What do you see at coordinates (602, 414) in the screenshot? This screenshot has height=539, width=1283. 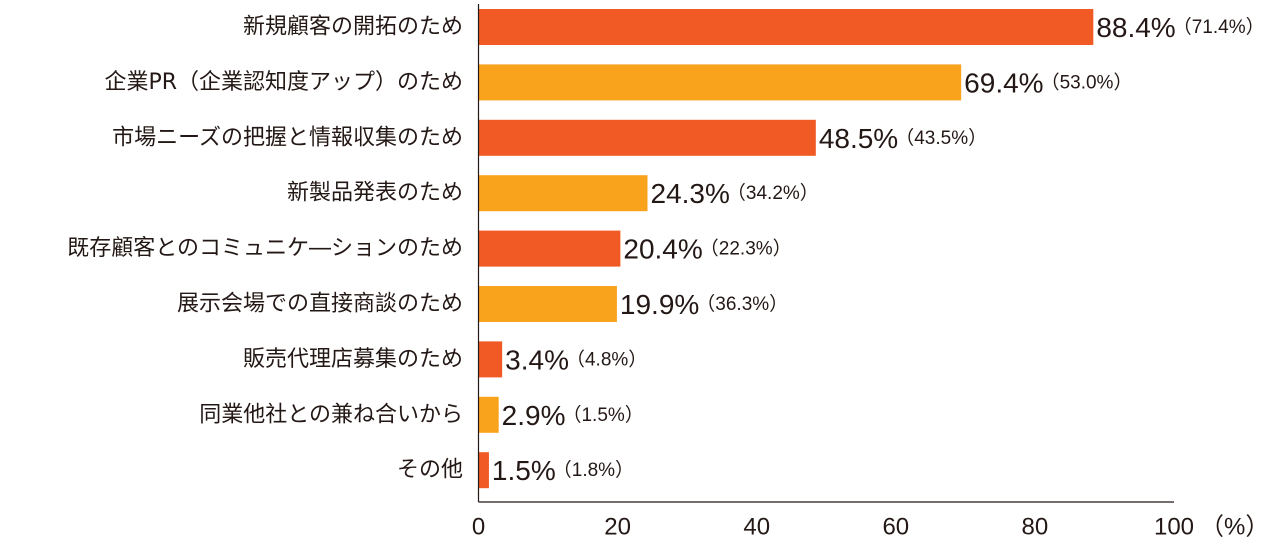 I see `previous-value-8: （1.5%）` at bounding box center [602, 414].